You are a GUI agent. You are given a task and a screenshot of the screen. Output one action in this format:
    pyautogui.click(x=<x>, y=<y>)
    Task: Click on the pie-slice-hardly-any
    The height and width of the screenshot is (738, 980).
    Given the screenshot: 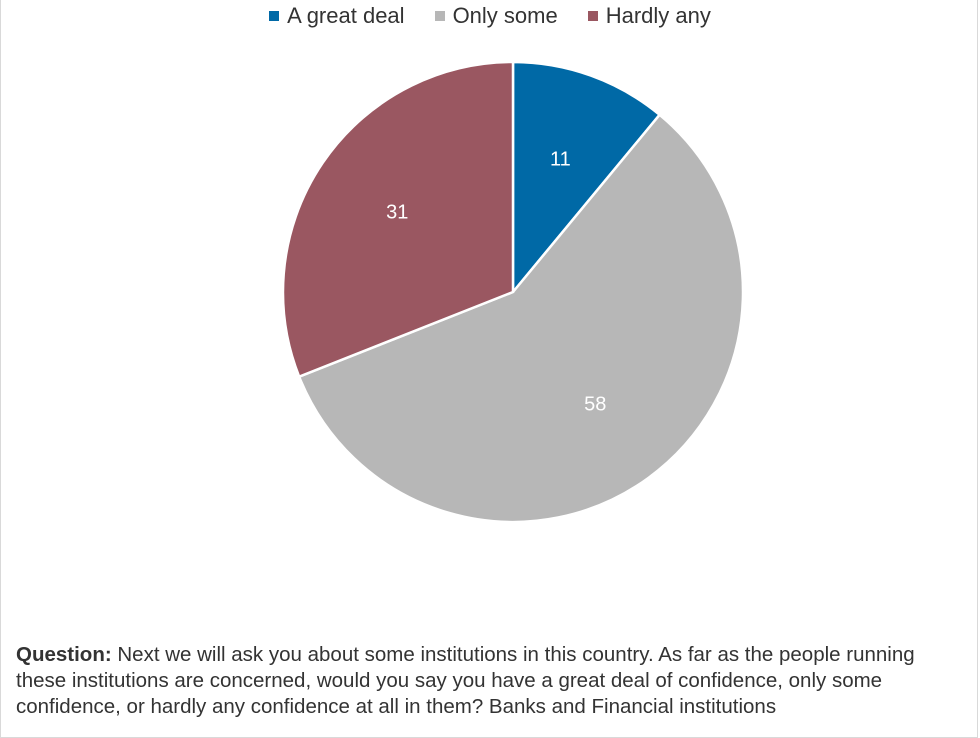 What is the action you would take?
    pyautogui.click(x=398, y=219)
    